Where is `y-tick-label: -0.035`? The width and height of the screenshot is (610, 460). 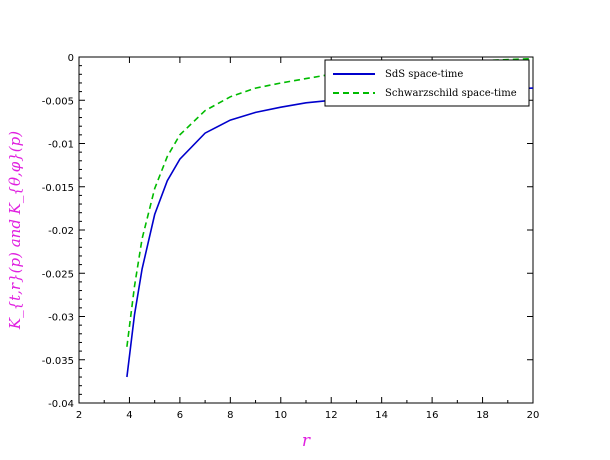 y-tick-label: -0.035 is located at coordinates (58, 361).